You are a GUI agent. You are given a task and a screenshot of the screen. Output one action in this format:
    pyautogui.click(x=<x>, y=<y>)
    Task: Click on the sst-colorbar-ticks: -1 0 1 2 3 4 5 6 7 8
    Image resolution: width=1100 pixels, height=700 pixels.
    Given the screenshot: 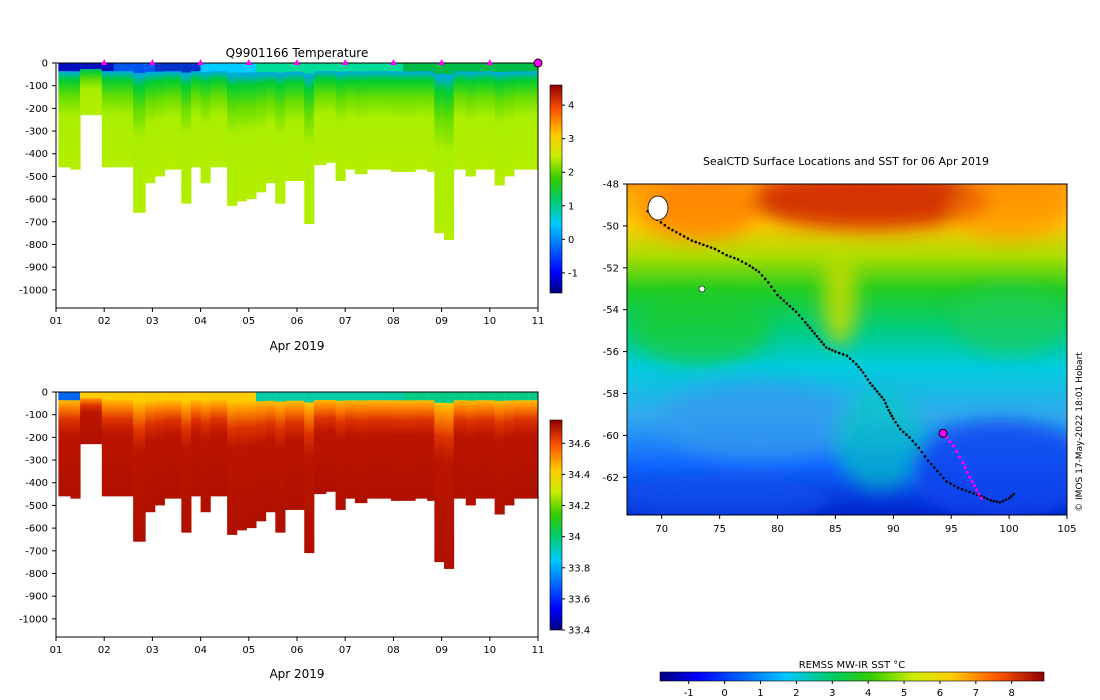 What is the action you would take?
    pyautogui.click(x=849, y=690)
    